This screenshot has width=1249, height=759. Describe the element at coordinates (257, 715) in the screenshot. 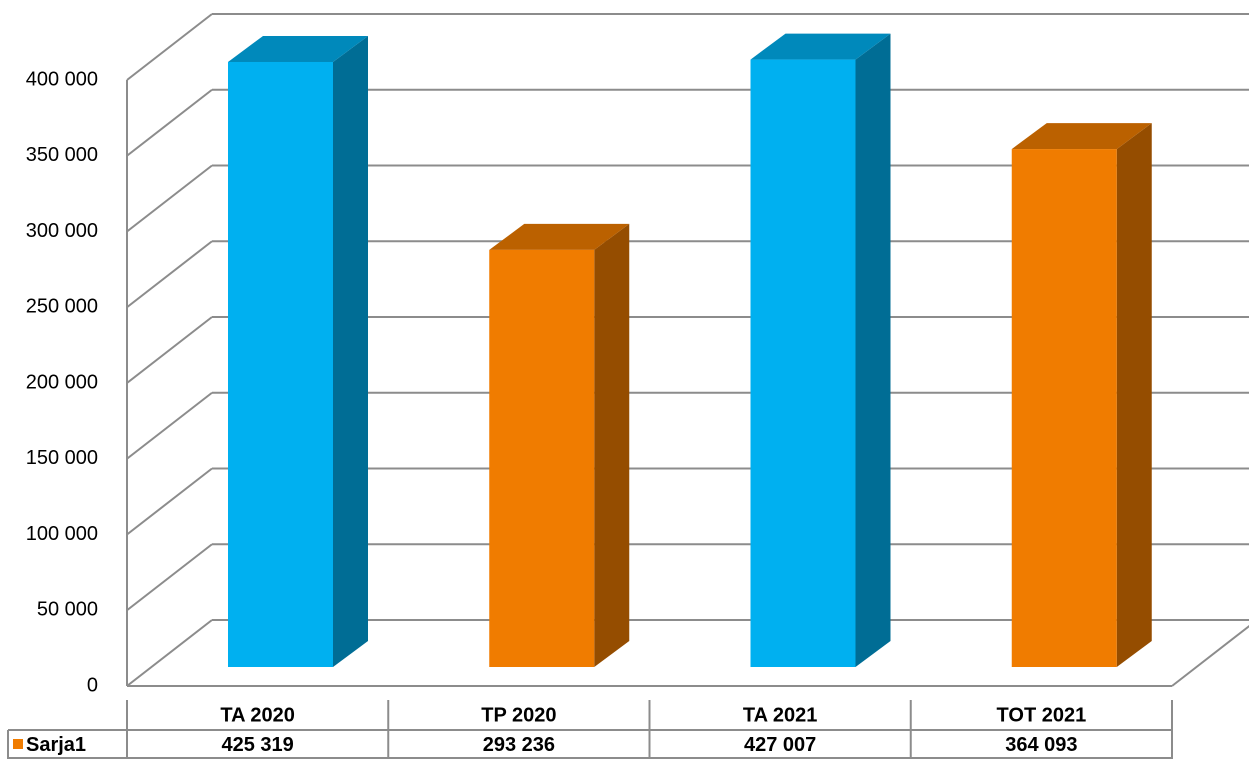

I see `category-label: TA 2020` at that location.